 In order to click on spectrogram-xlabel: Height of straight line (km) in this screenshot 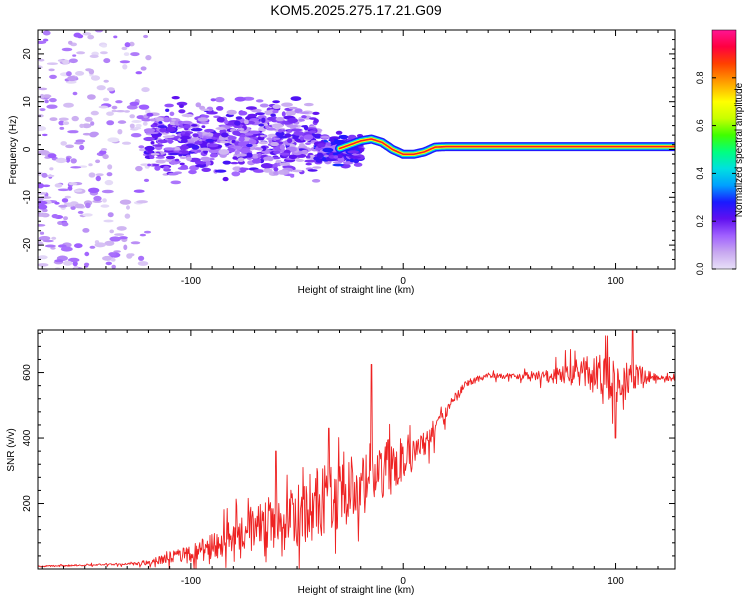, I will do `click(356, 290)`.